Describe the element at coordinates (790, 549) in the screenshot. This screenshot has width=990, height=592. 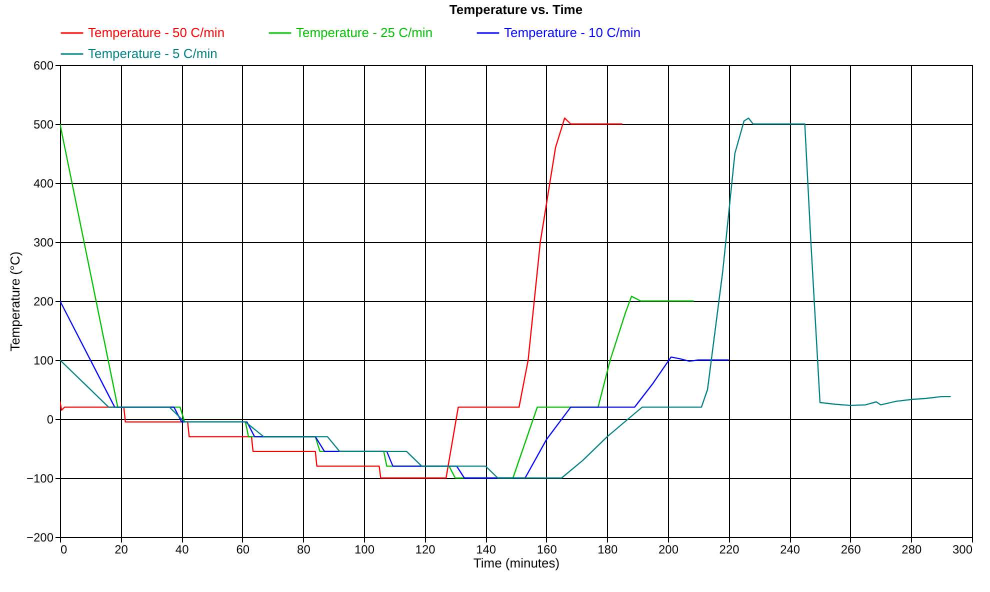
I see `x-tick-label: 240` at that location.